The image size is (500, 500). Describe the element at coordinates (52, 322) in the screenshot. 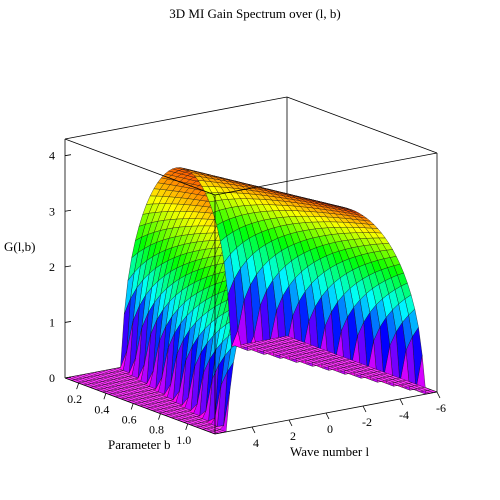

I see `z-tick-label: 1` at that location.